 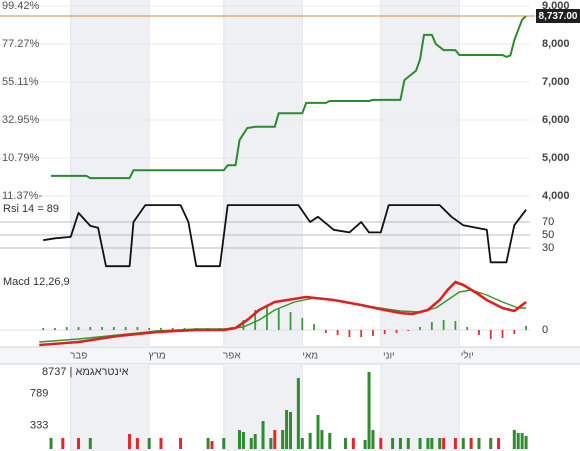 I want to click on y2-tick-label: 77.27%, so click(x=21, y=44).